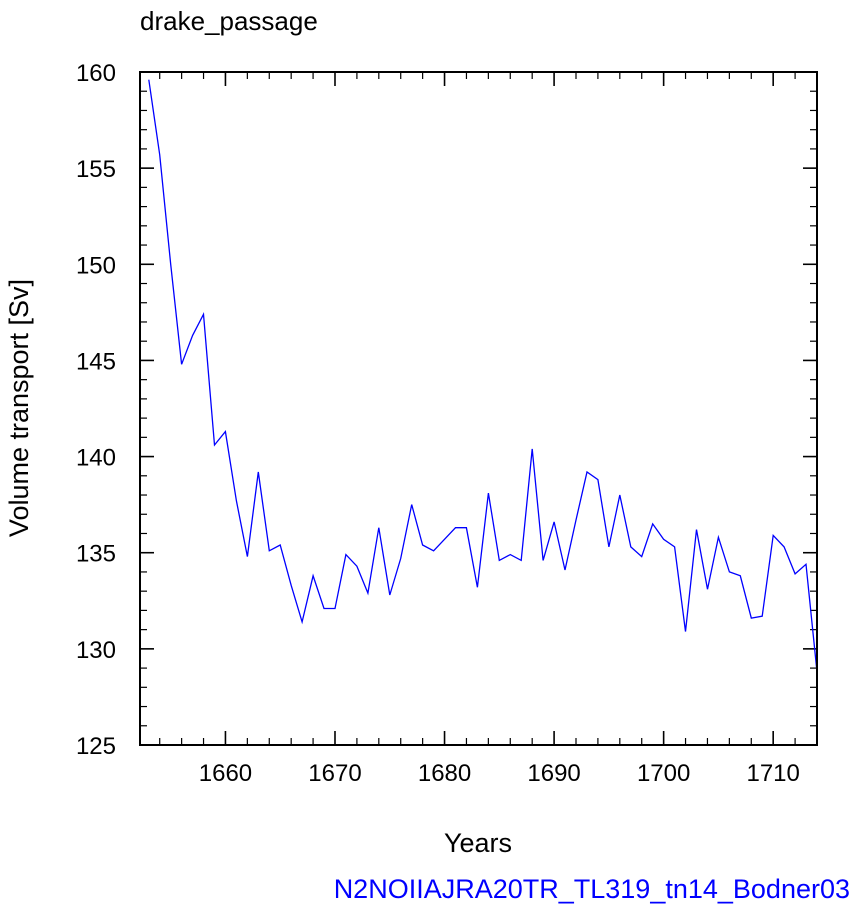 The width and height of the screenshot is (855, 912). What do you see at coordinates (96, 73) in the screenshot?
I see `y-tick-label: 160` at bounding box center [96, 73].